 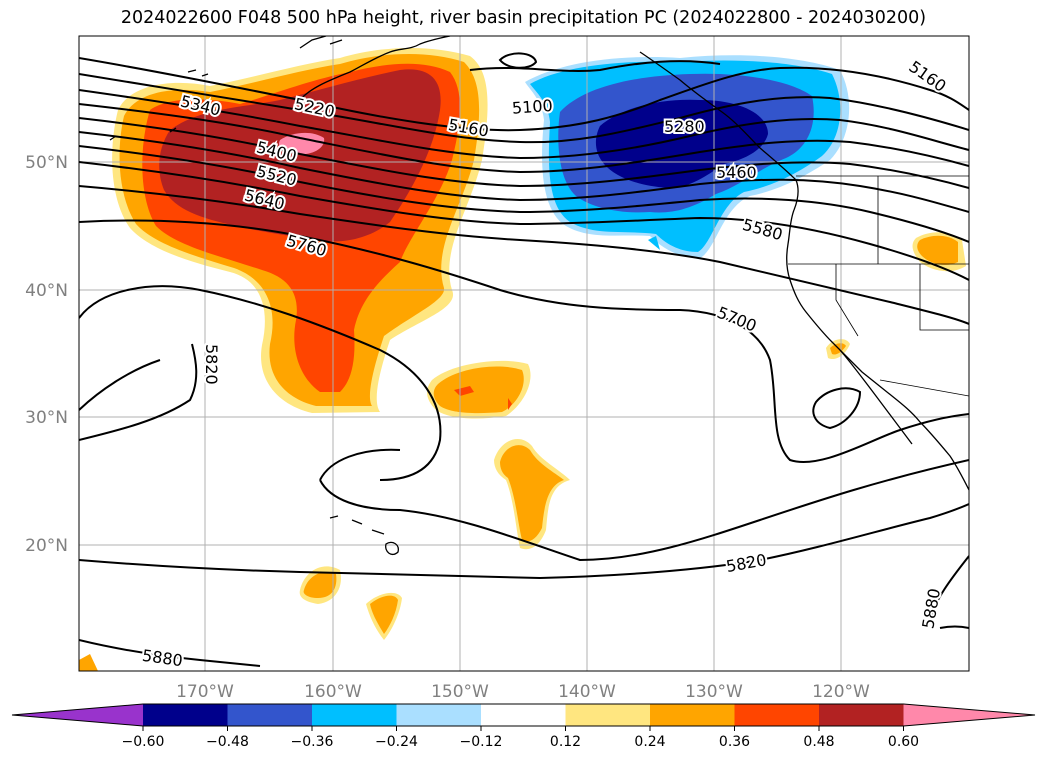 What do you see at coordinates (46, 291) in the screenshot?
I see `lat-label: 40°N` at bounding box center [46, 291].